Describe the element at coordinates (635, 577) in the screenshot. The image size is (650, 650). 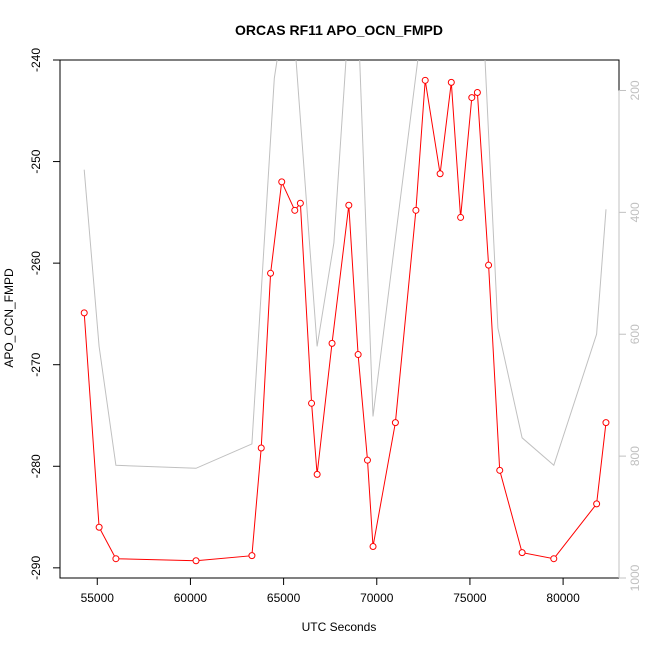
I see `y2-tick-label: 1000` at that location.